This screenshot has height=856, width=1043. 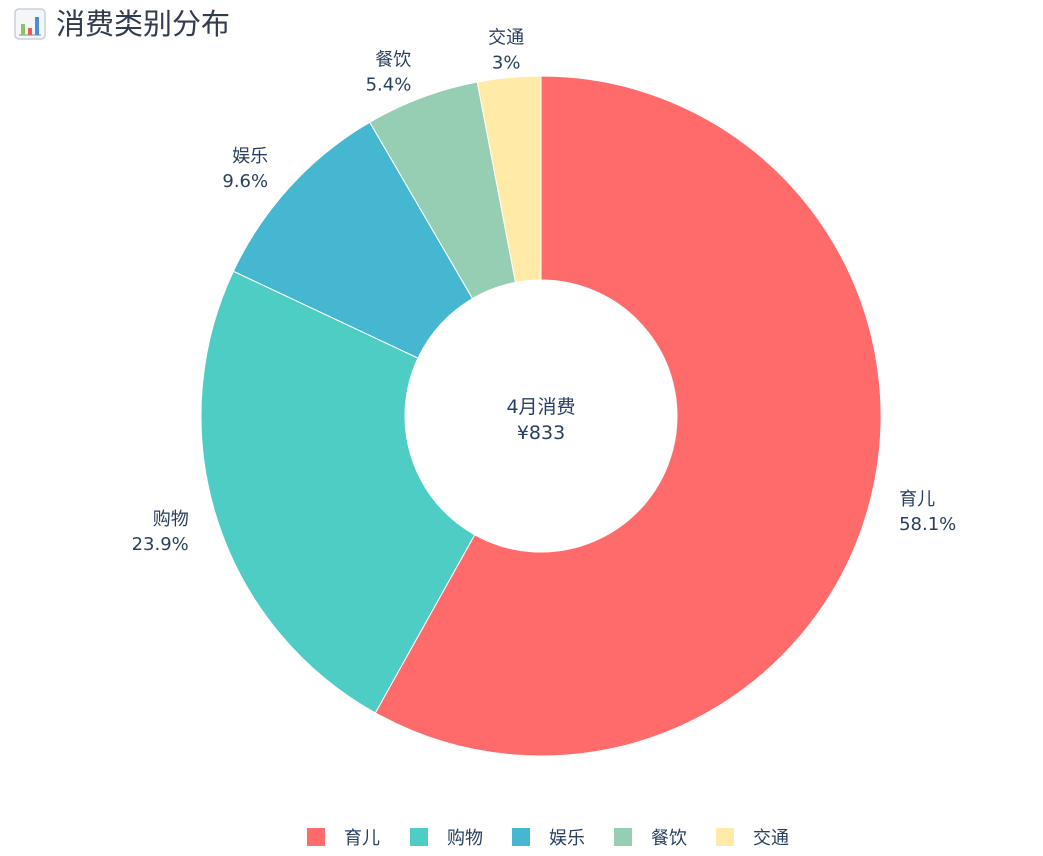 I want to click on page-title: 消费类别分布, so click(x=143, y=23).